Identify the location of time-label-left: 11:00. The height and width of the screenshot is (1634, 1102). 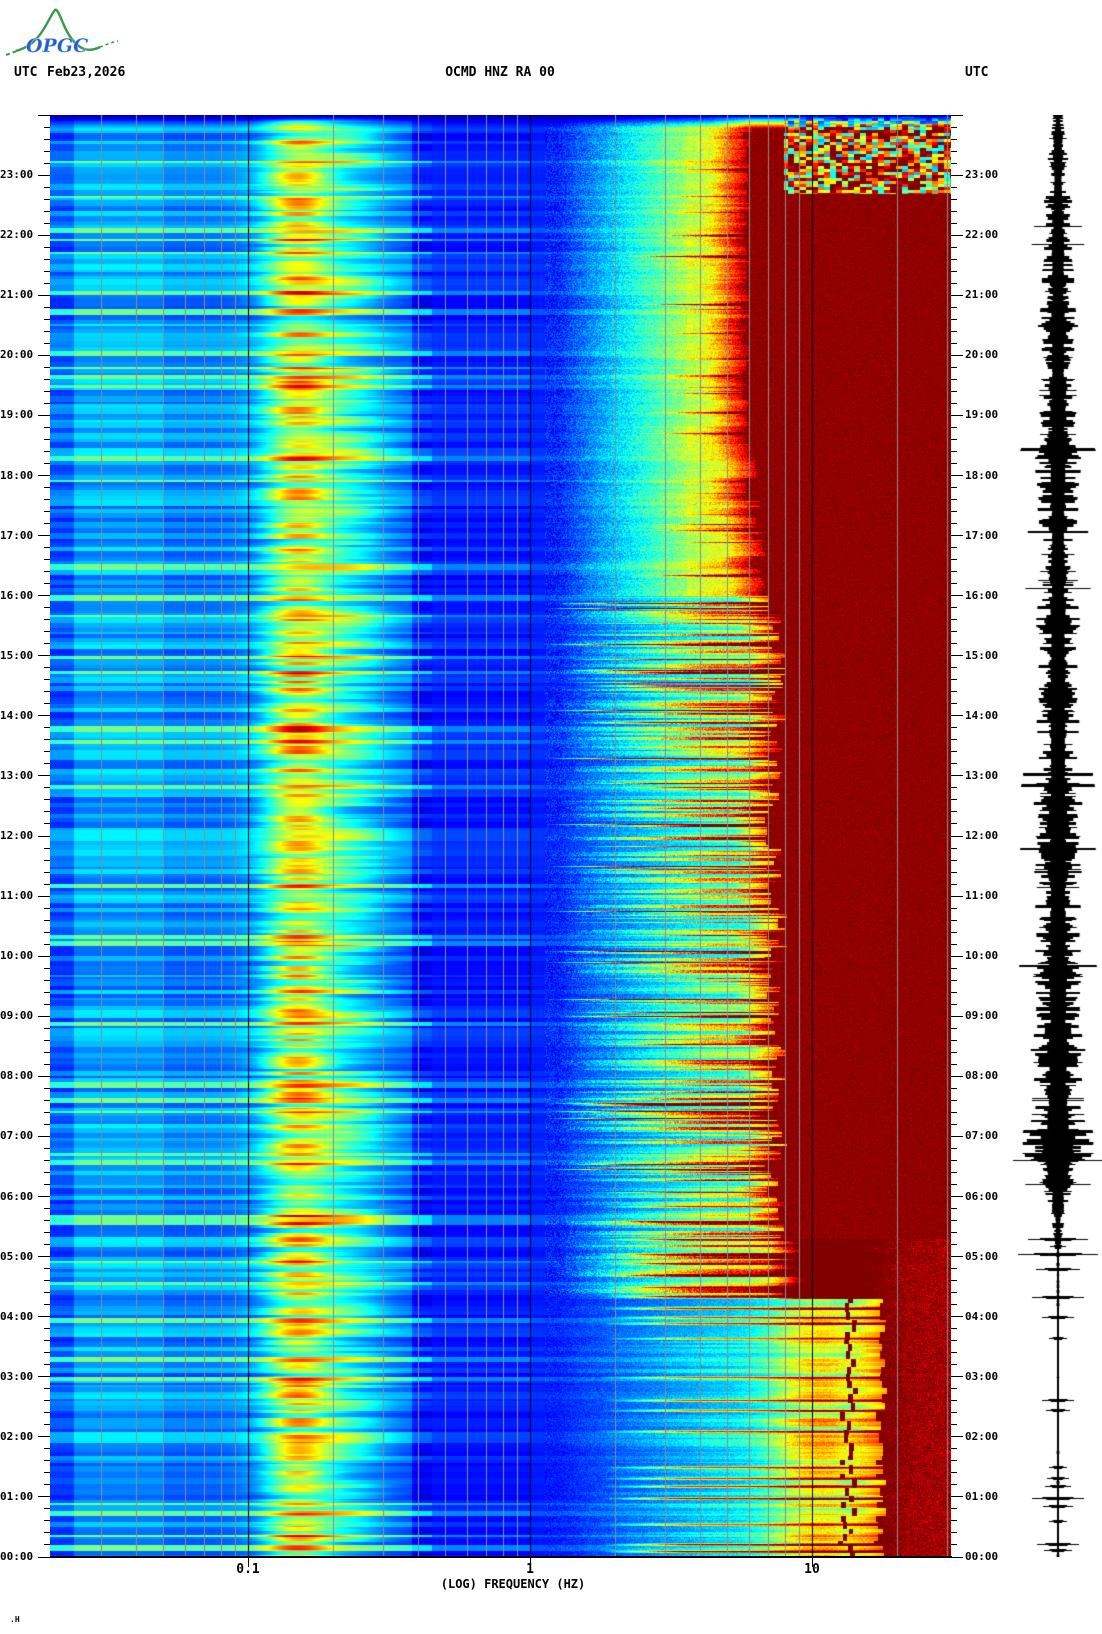
(17, 896).